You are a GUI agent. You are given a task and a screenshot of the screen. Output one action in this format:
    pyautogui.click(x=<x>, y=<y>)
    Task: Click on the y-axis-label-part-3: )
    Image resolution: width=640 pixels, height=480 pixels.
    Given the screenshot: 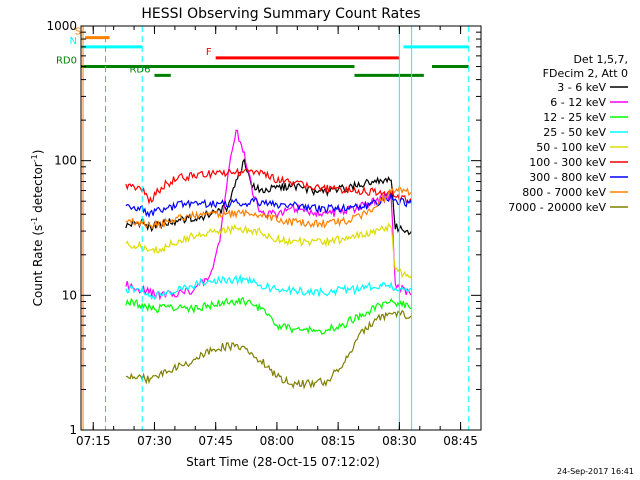 What is the action you would take?
    pyautogui.click(x=38, y=152)
    